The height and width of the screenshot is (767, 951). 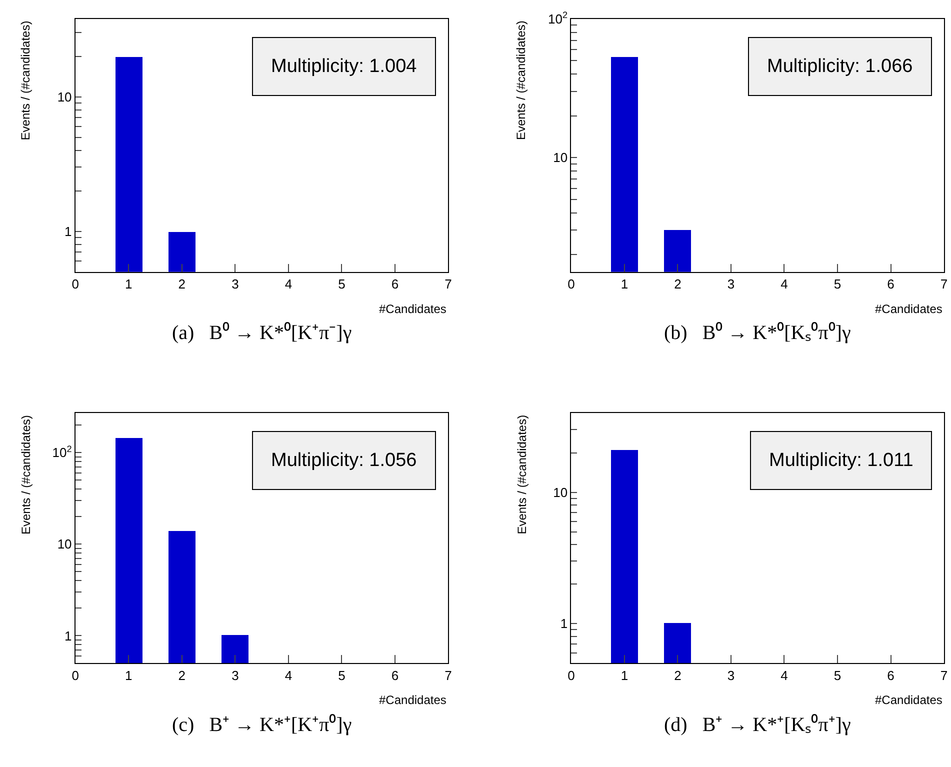 I want to click on annotation: Multiplicity: 1.004, so click(x=344, y=66).